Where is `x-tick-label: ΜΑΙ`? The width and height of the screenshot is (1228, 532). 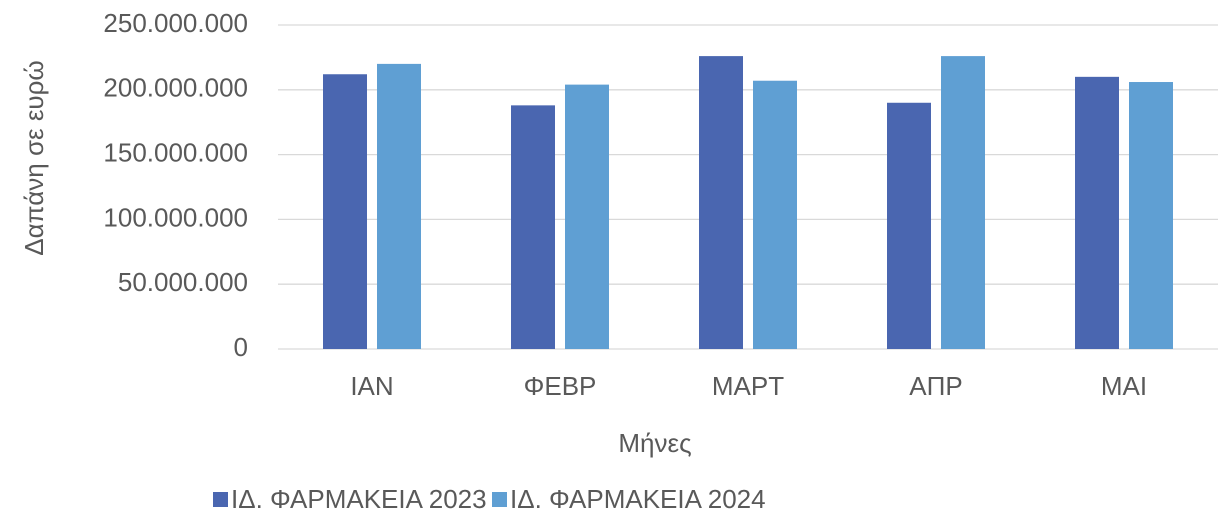 x-tick-label: ΜΑΙ is located at coordinates (1124, 386).